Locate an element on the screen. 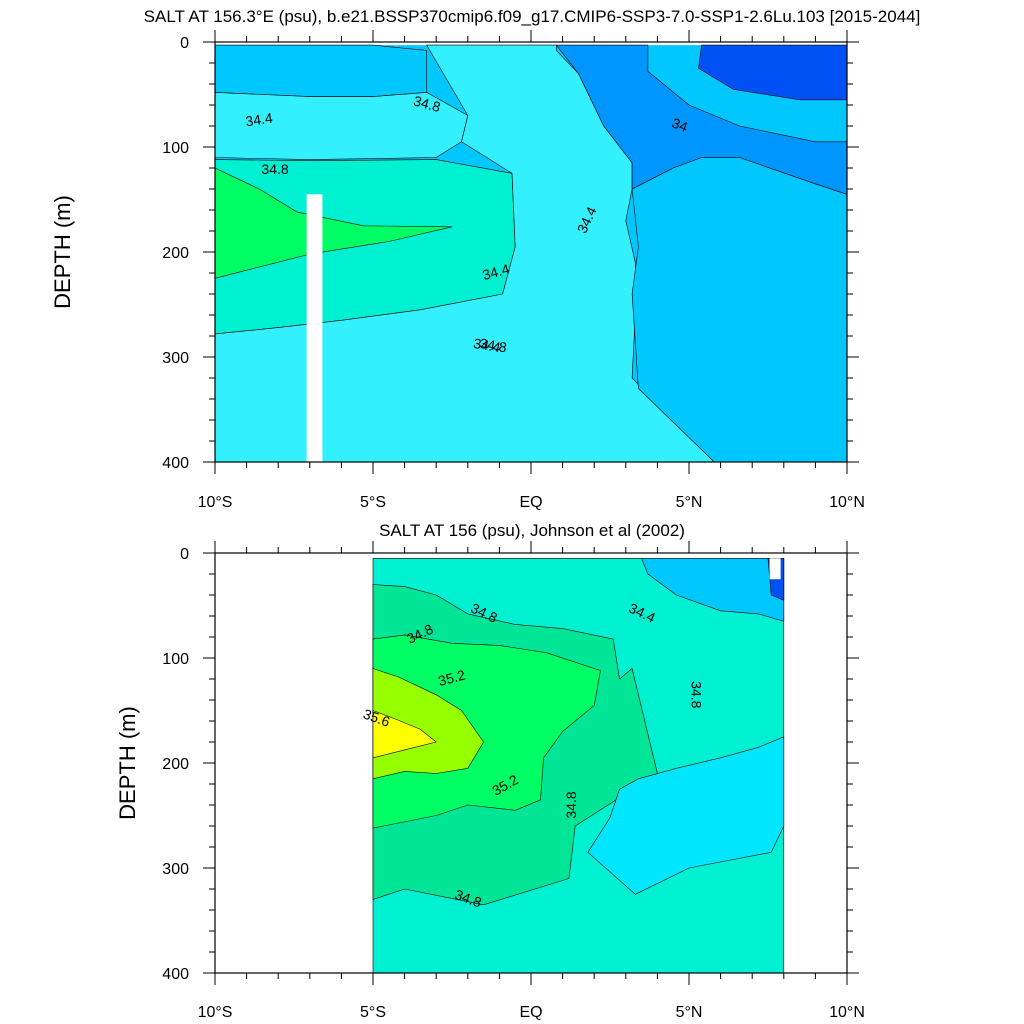  contour-label: 34 is located at coordinates (680, 125).